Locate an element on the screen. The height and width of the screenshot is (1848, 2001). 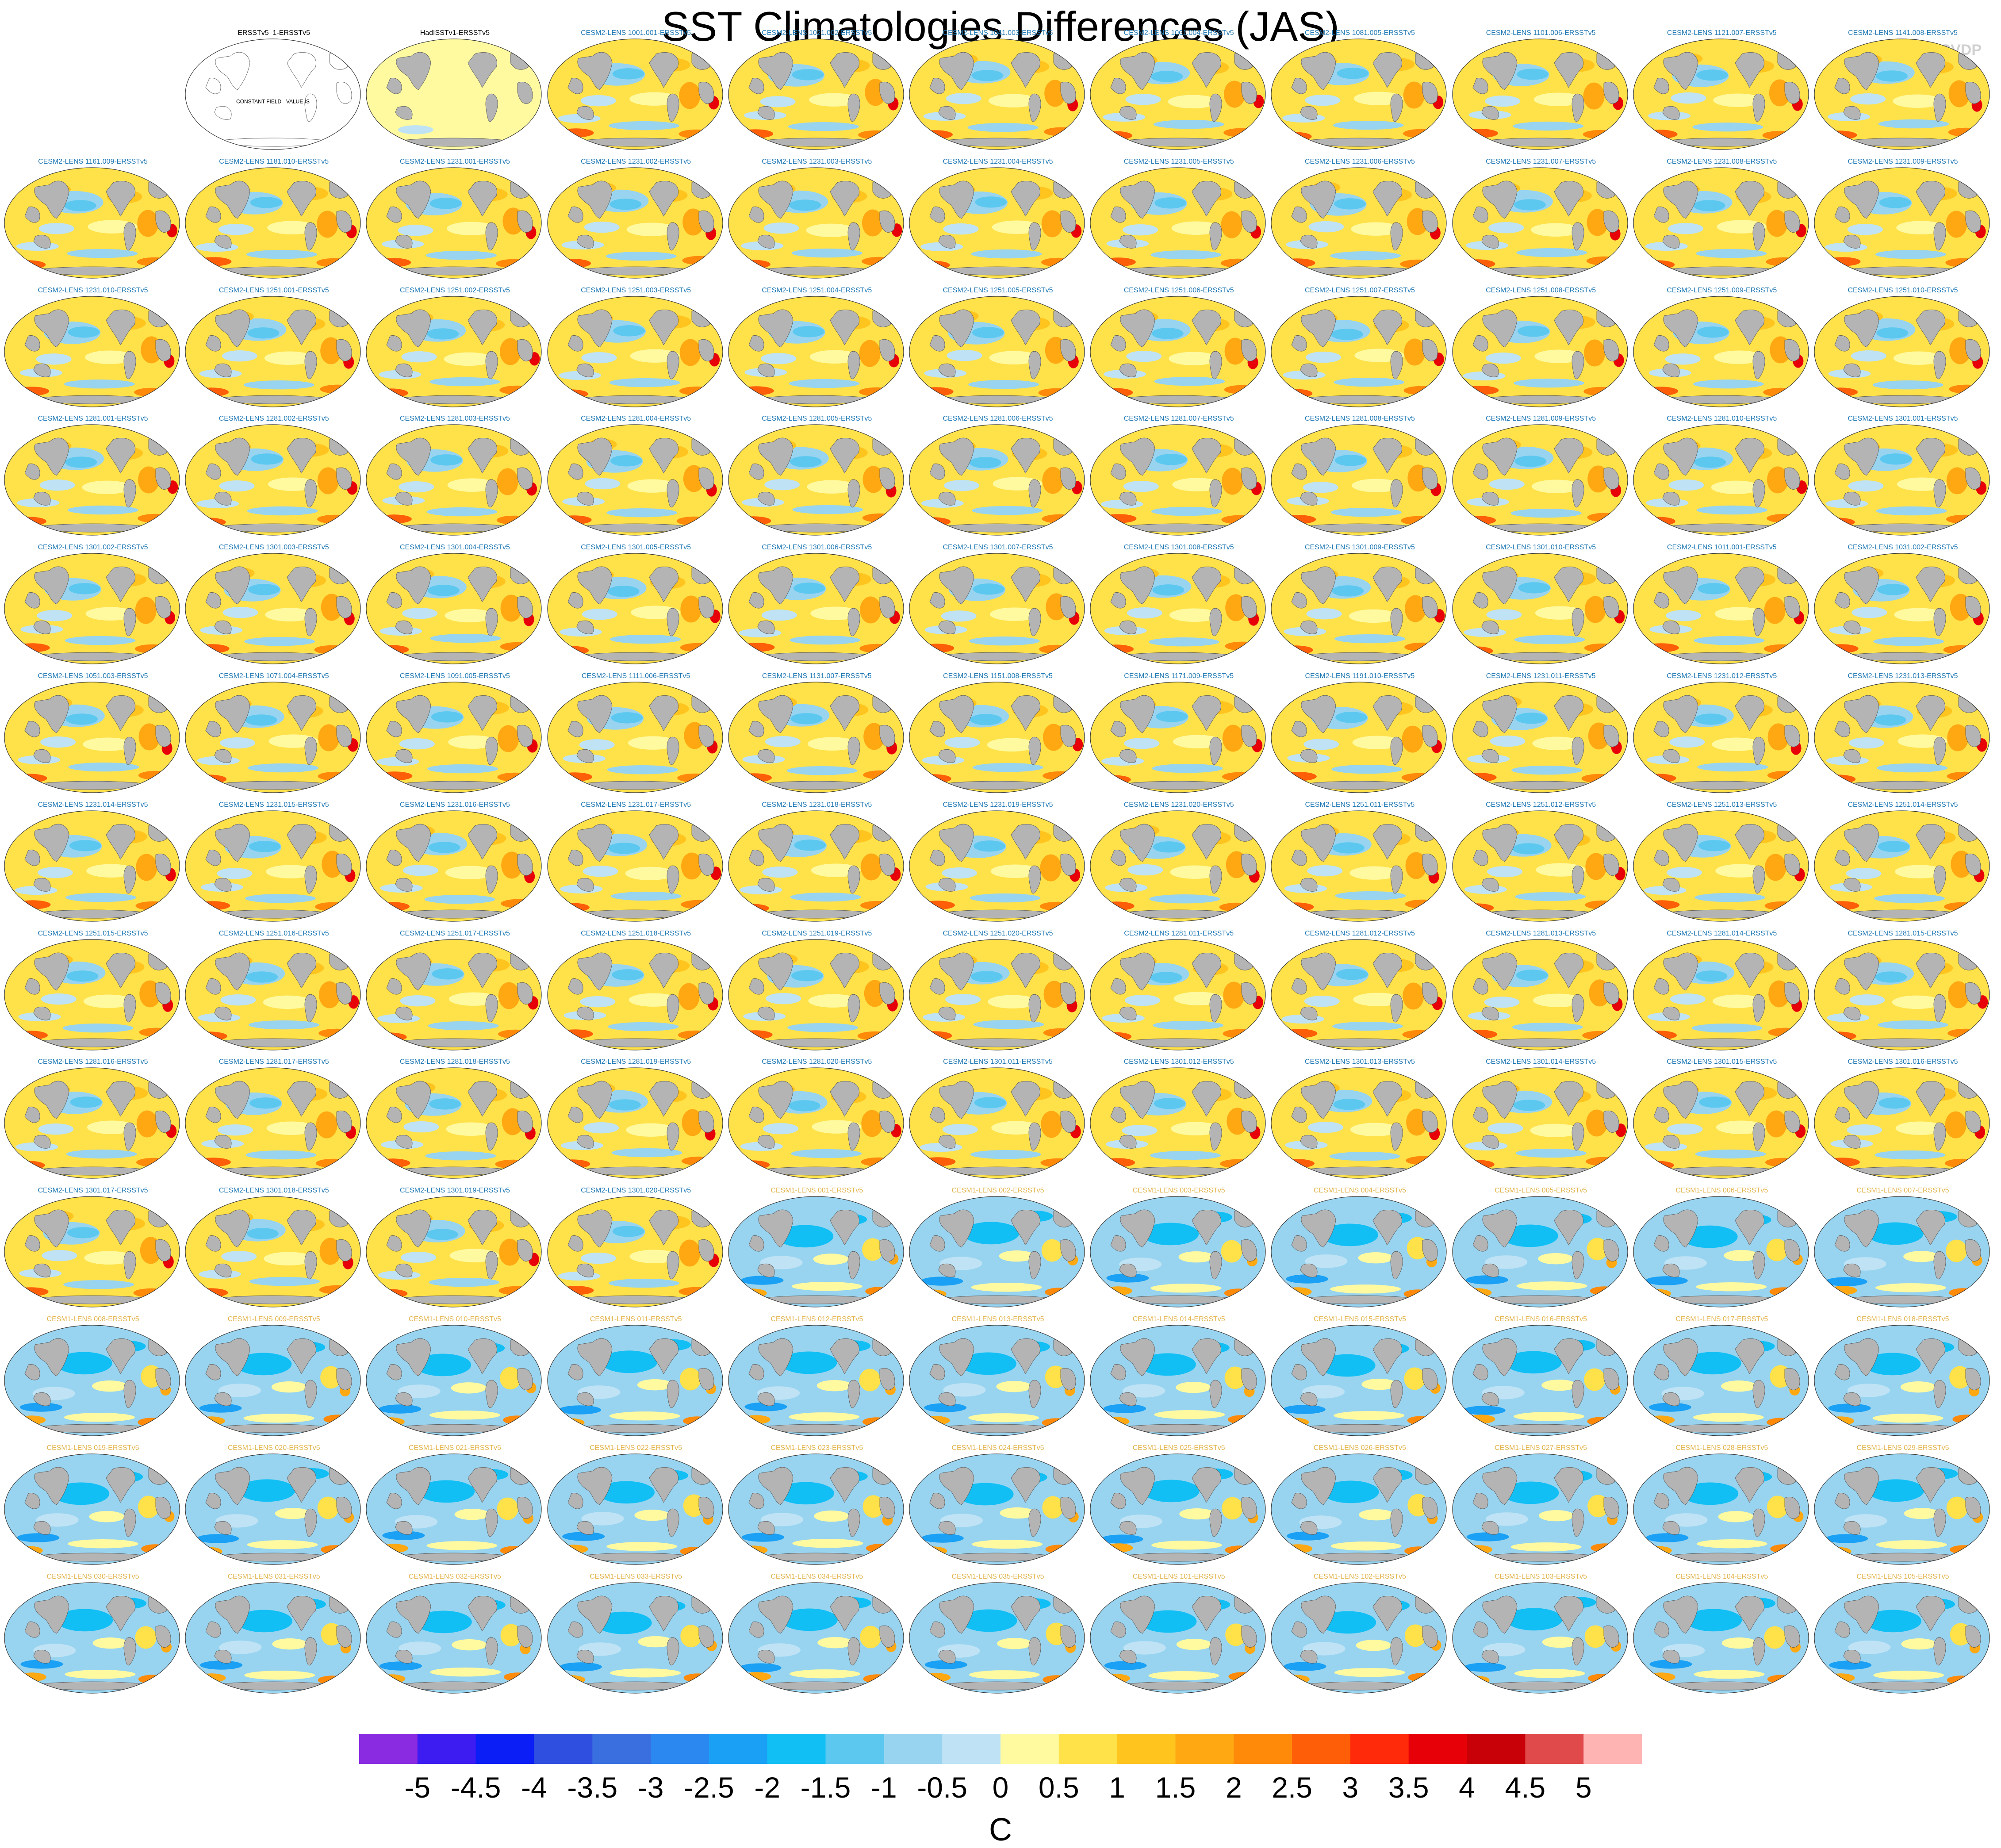
map-panel: CESM2-LENS 1011.001-ERSSTv5 is located at coordinates (1722, 605).